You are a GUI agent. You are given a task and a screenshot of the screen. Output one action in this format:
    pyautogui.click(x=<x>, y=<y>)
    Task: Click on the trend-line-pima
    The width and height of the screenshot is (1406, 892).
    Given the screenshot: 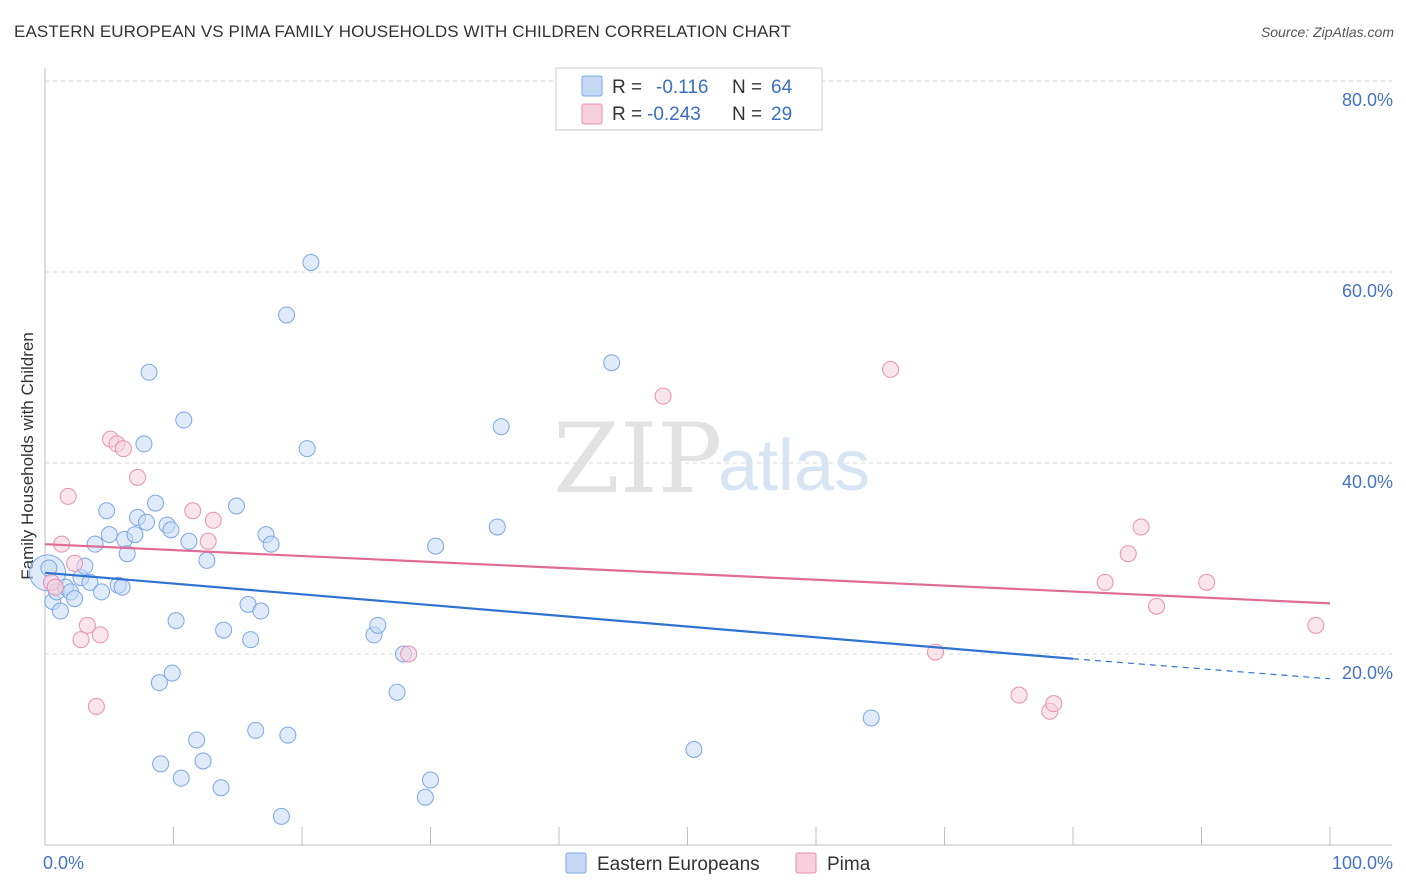 What is the action you would take?
    pyautogui.click(x=687, y=574)
    